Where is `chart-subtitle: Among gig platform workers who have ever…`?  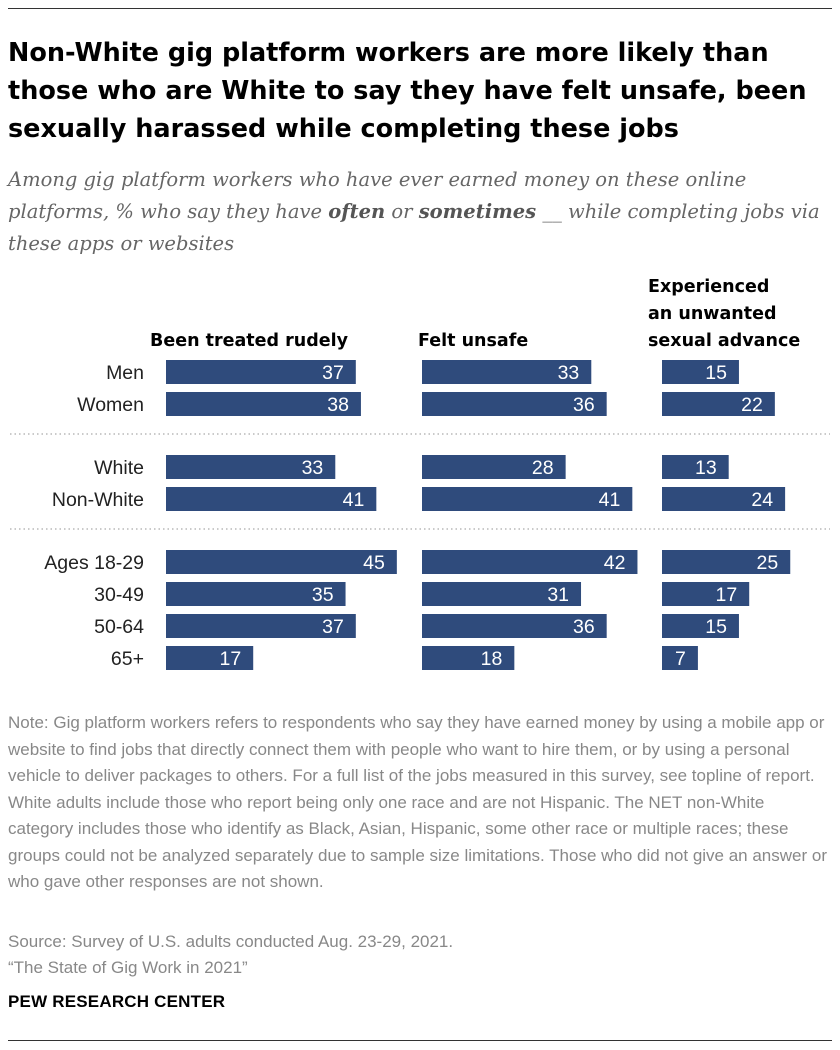
chart-subtitle: Among gig platform workers who have ever… is located at coordinates (418, 212).